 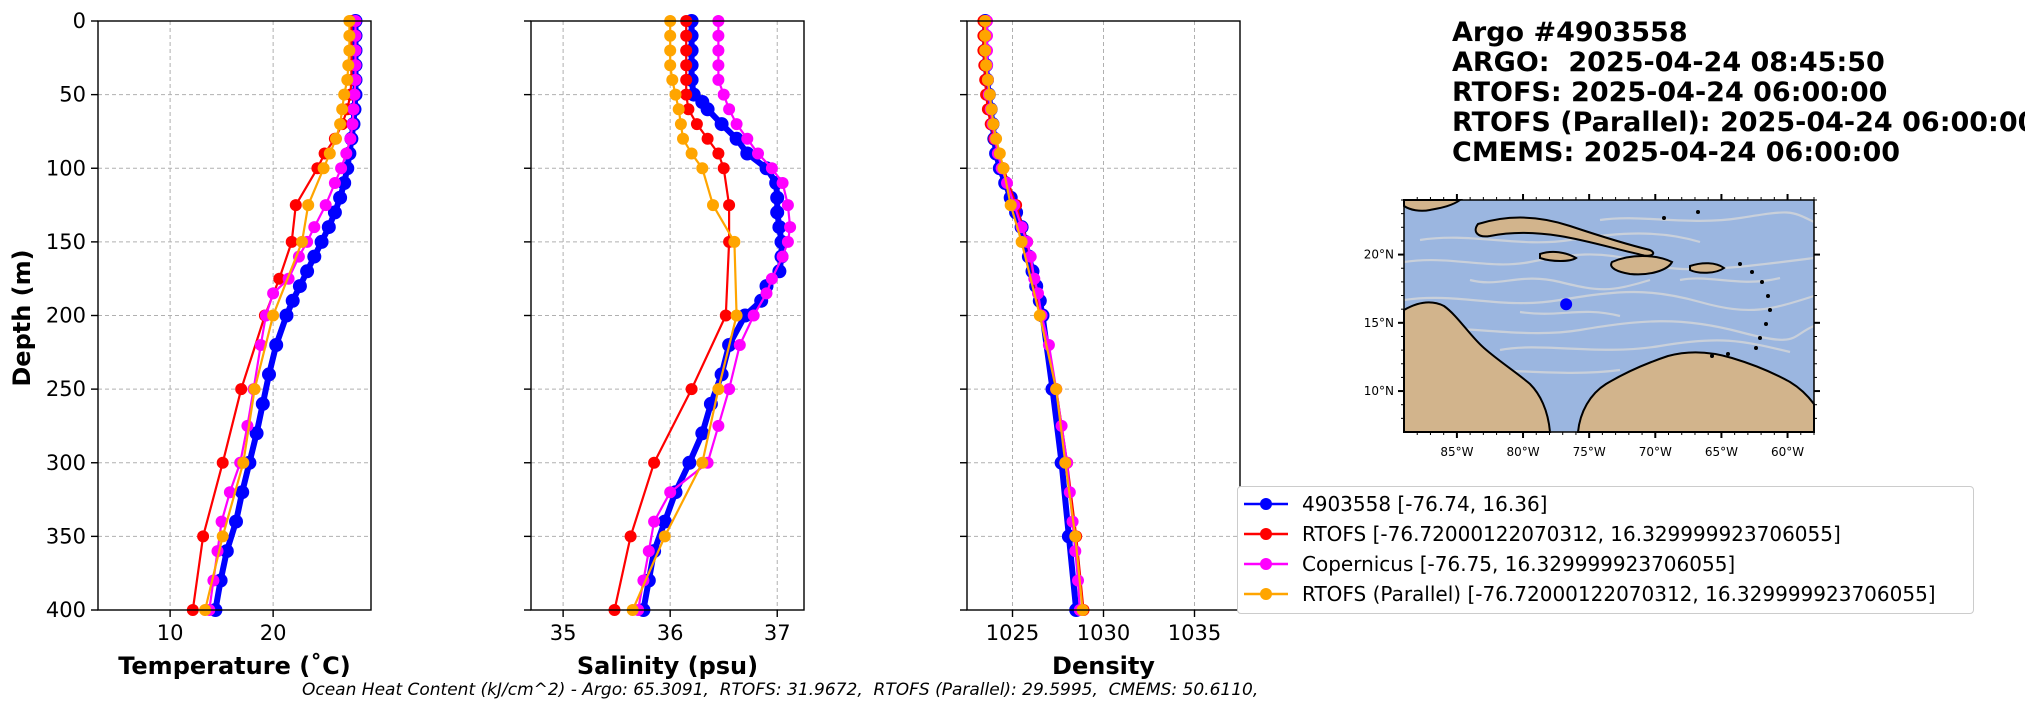 I want to click on map-land, so click(x=1609, y=316).